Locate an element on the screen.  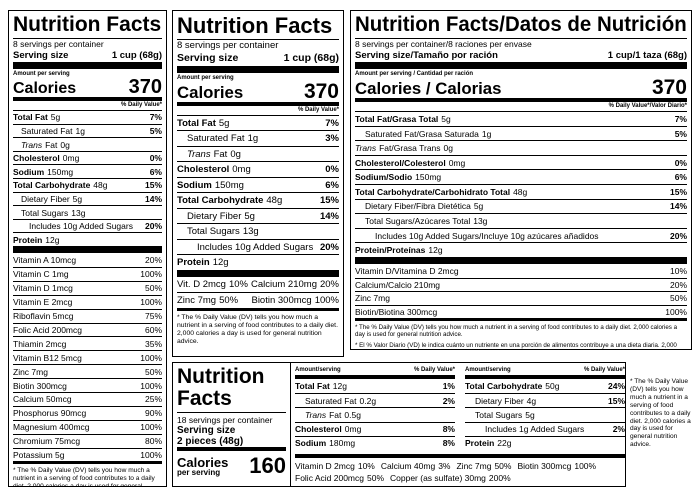
nutrient-name: Fat is located at coordinates (335, 414).